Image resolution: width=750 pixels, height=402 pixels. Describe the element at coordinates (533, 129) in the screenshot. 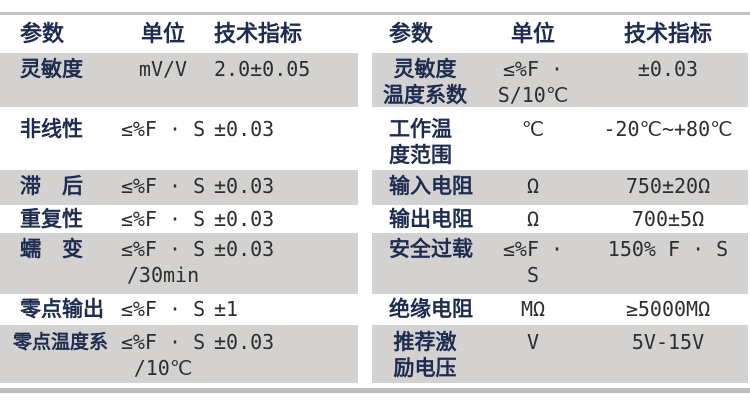

I see `unit-cell: ℃` at that location.